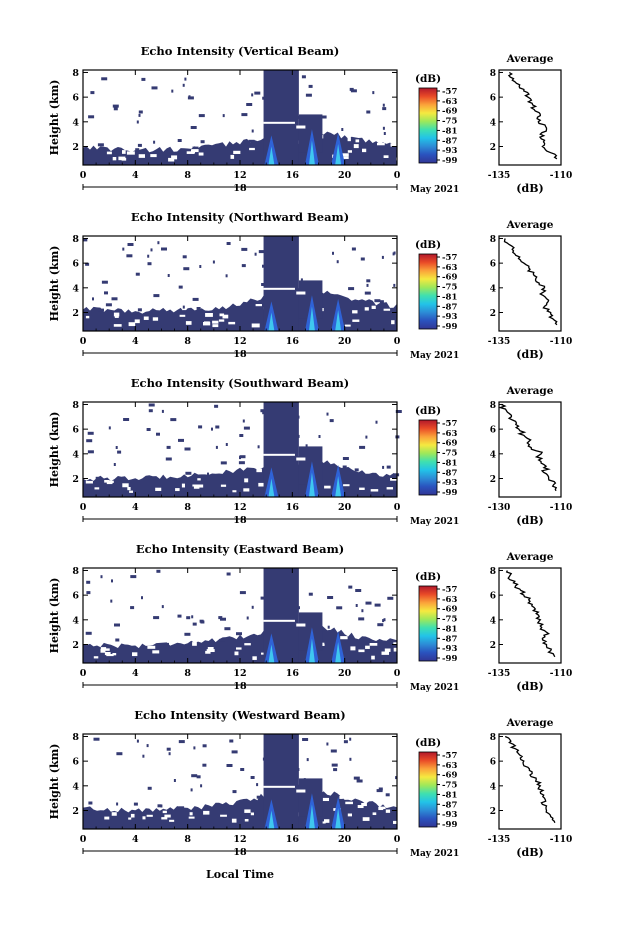 The width and height of the screenshot is (618, 929). I want to click on colorbar-tick-label: -57, so click(449, 756).